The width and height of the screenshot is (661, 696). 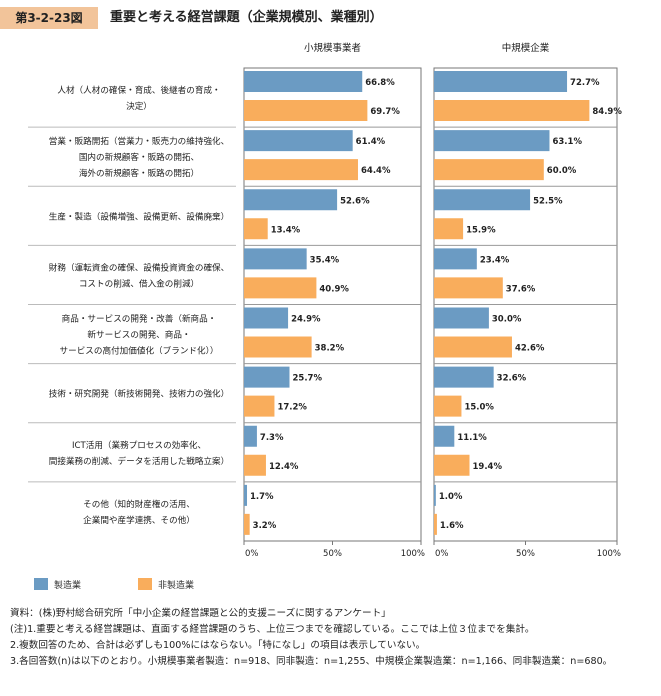 What do you see at coordinates (452, 526) in the screenshot?
I see `data-label: 1.6%` at bounding box center [452, 526].